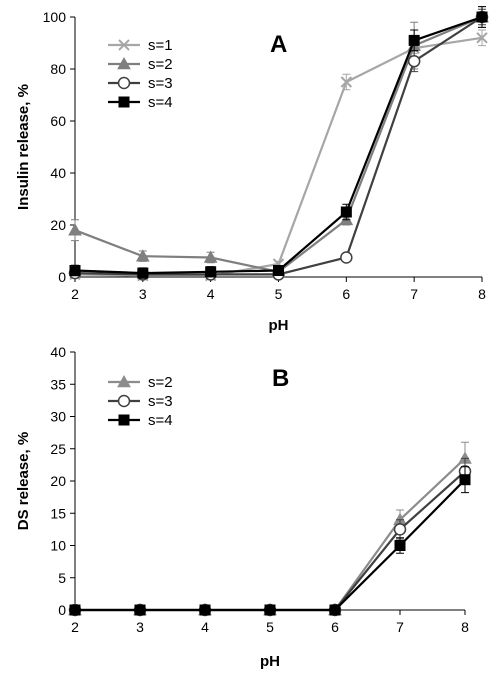 The width and height of the screenshot is (494, 678). Describe the element at coordinates (58, 449) in the screenshot. I see `y-tick-label: 25` at that location.